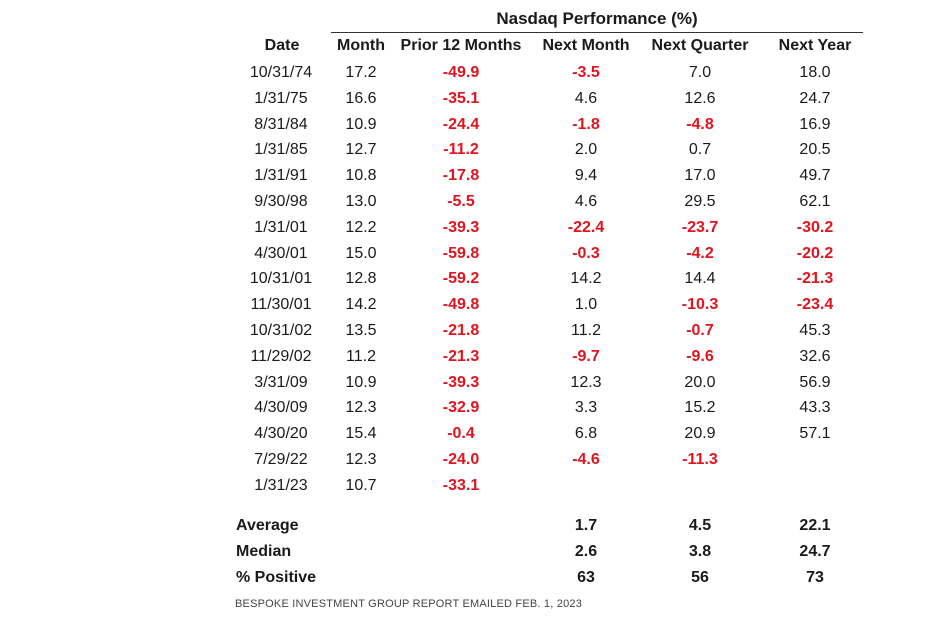 This screenshot has width=945, height=617. What do you see at coordinates (281, 434) in the screenshot?
I see `cell-date: 4/30/20` at bounding box center [281, 434].